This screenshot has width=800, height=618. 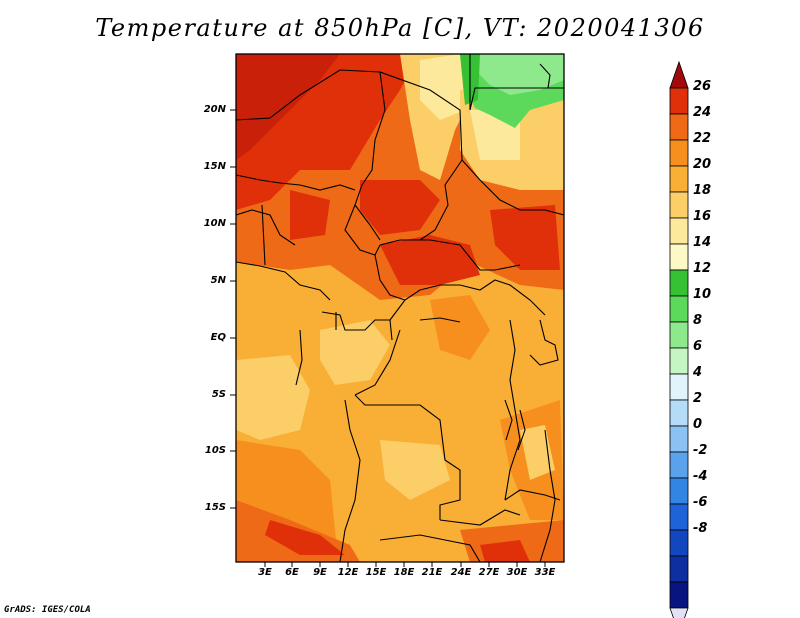 I want to click on colorbar-label: 18, so click(x=702, y=190).